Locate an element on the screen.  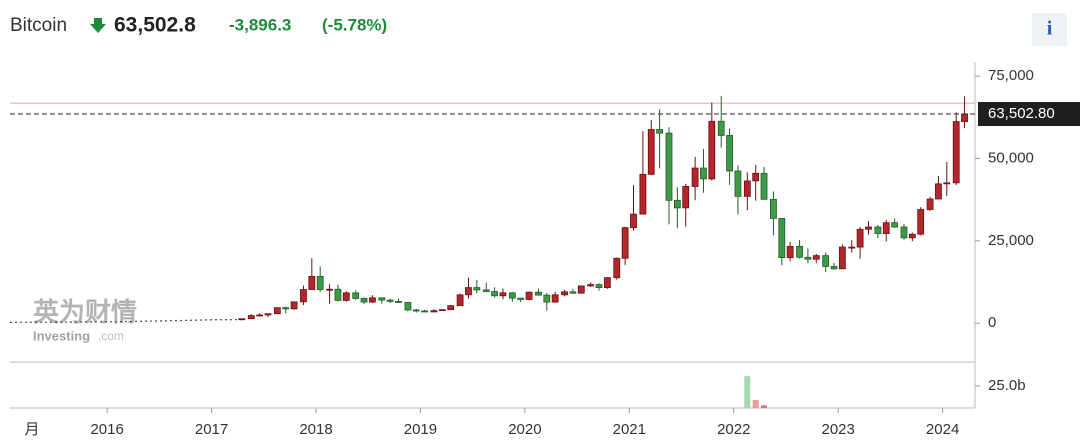
x-tick-label: 2017 is located at coordinates (211, 429).